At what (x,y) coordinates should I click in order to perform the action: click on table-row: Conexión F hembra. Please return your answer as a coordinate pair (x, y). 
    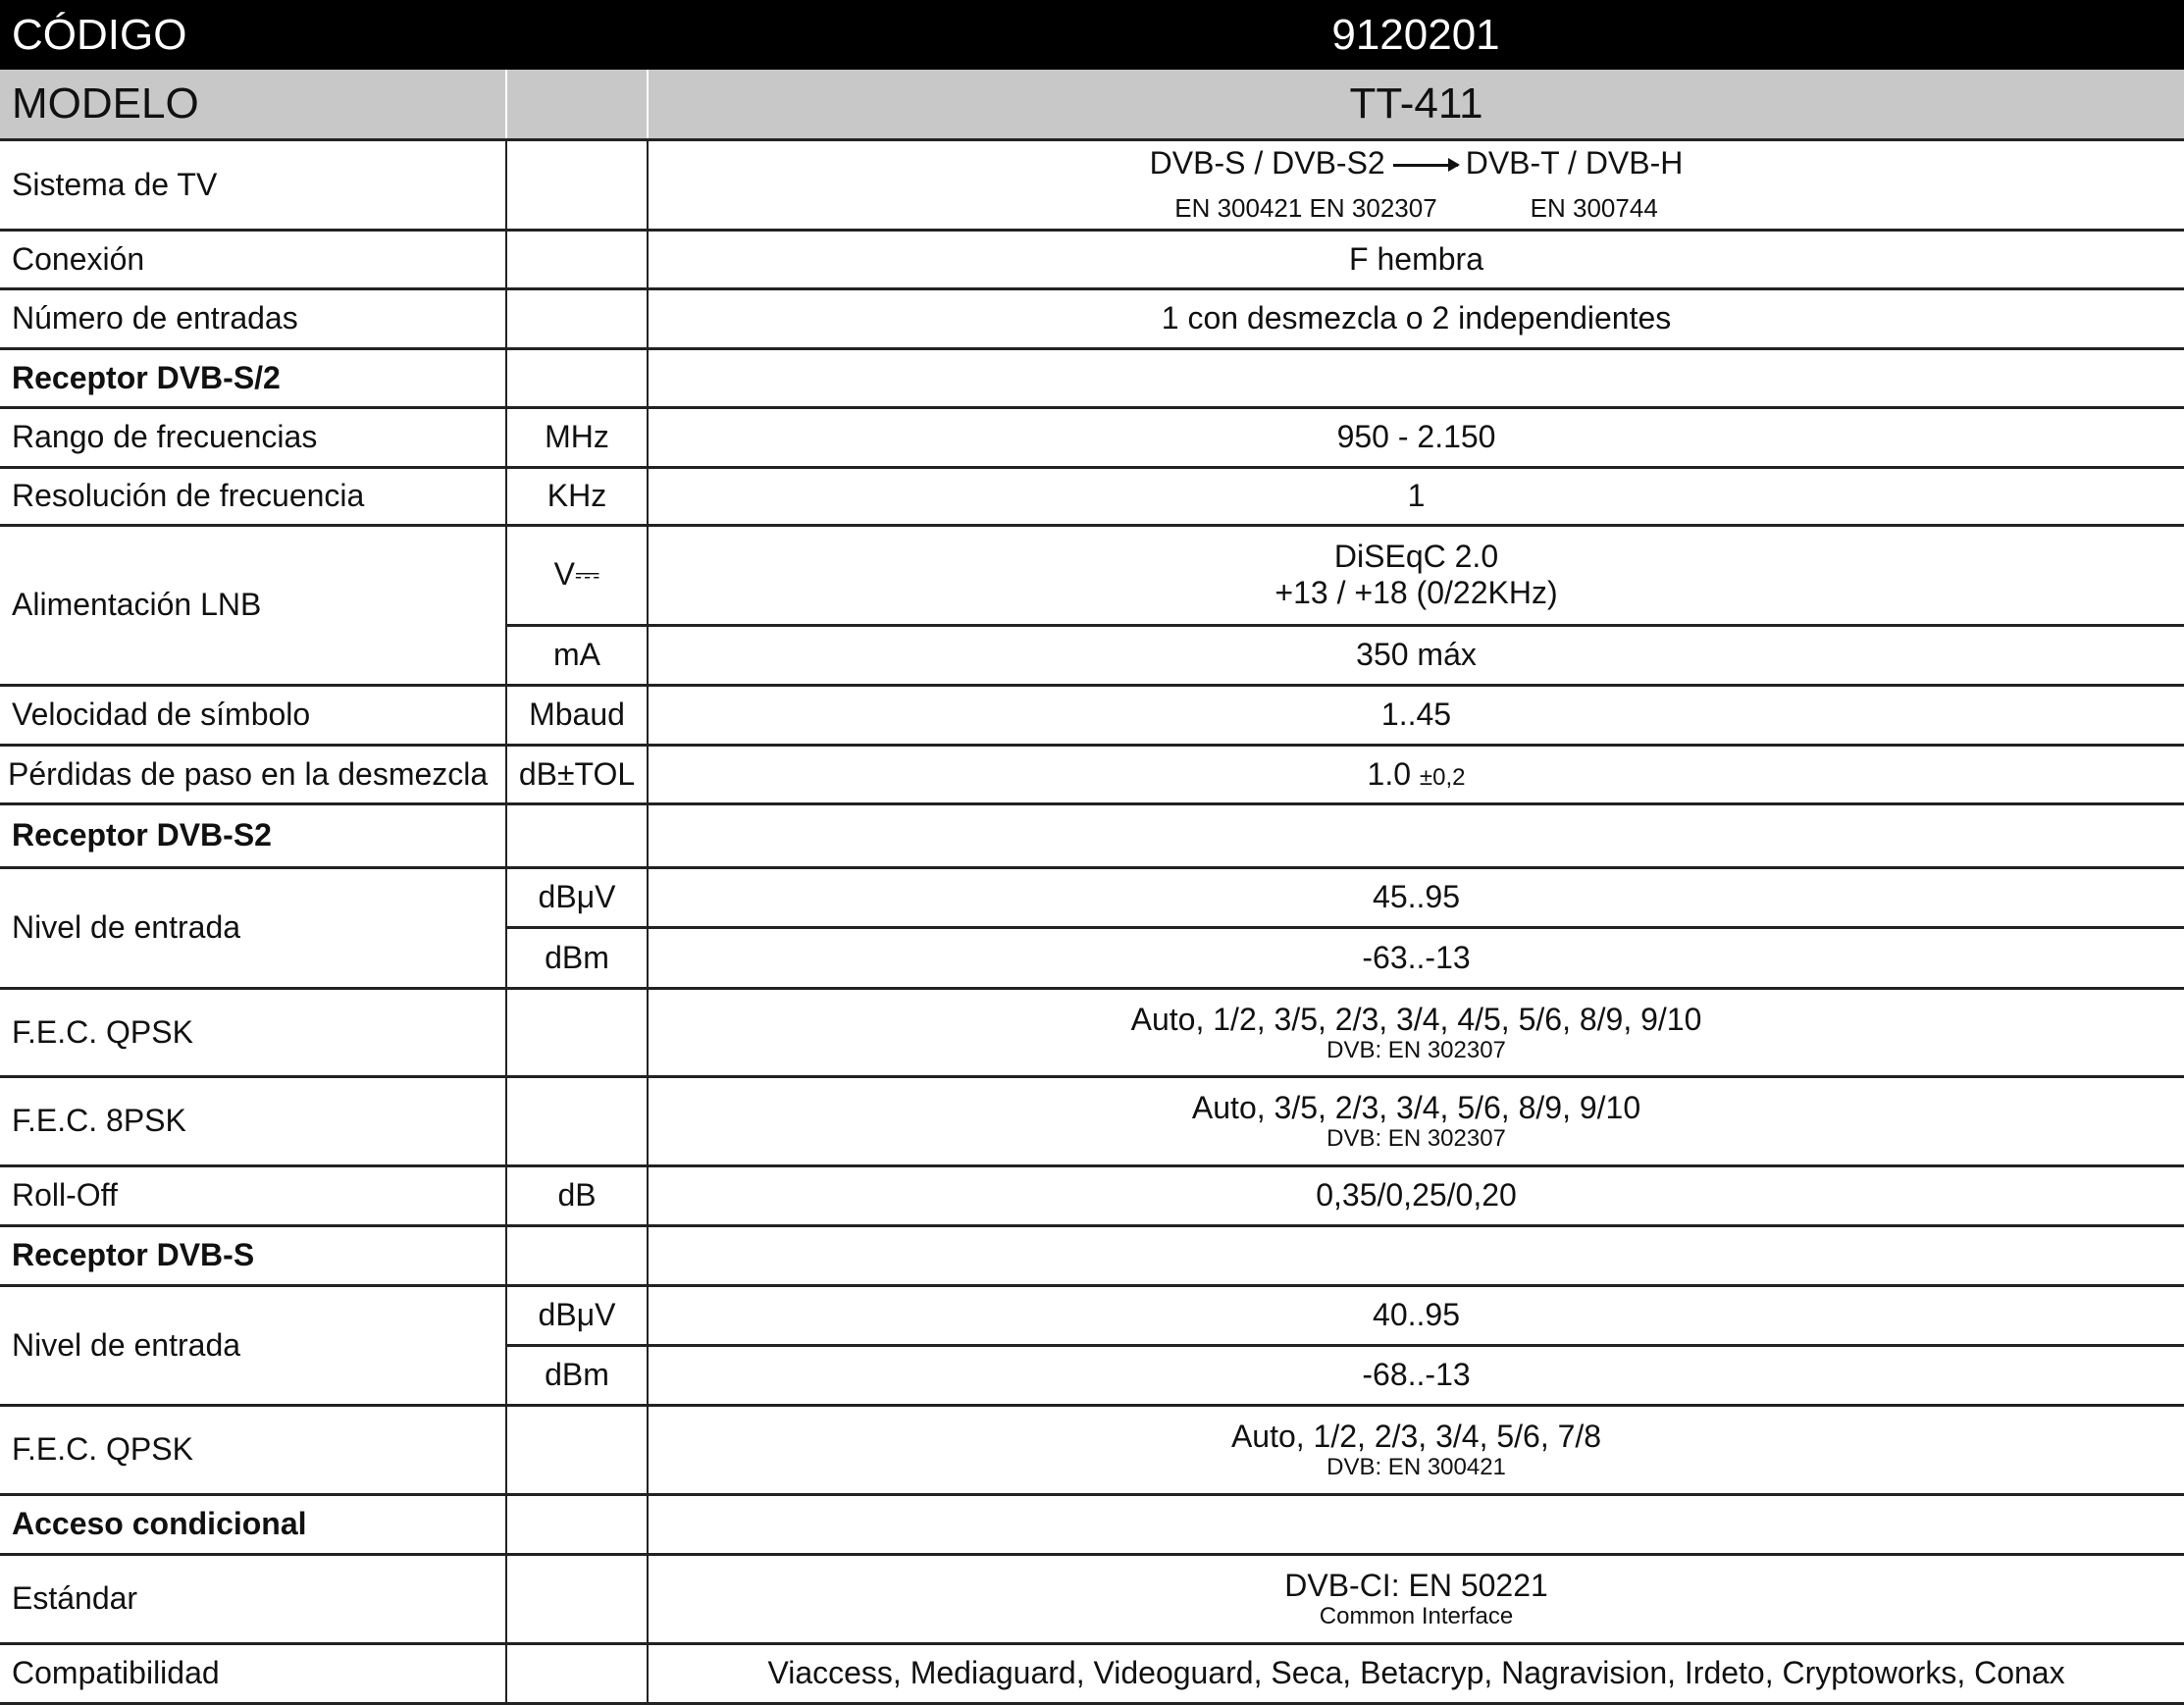
    Looking at the image, I should click on (1092, 258).